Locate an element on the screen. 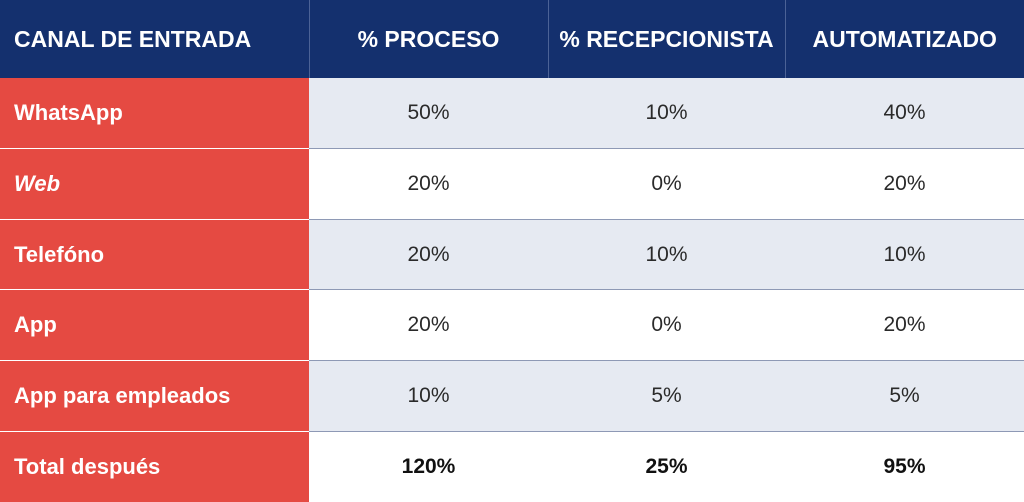 The height and width of the screenshot is (502, 1024). table-row: App 20% 0% 20% is located at coordinates (512, 325).